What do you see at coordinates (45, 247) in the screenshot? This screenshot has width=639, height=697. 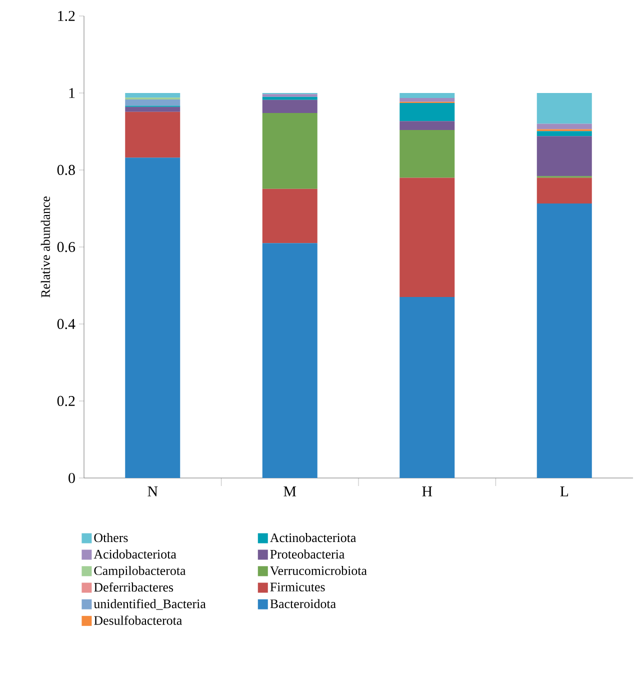 I see `y-axis-title: Relative abundance` at bounding box center [45, 247].